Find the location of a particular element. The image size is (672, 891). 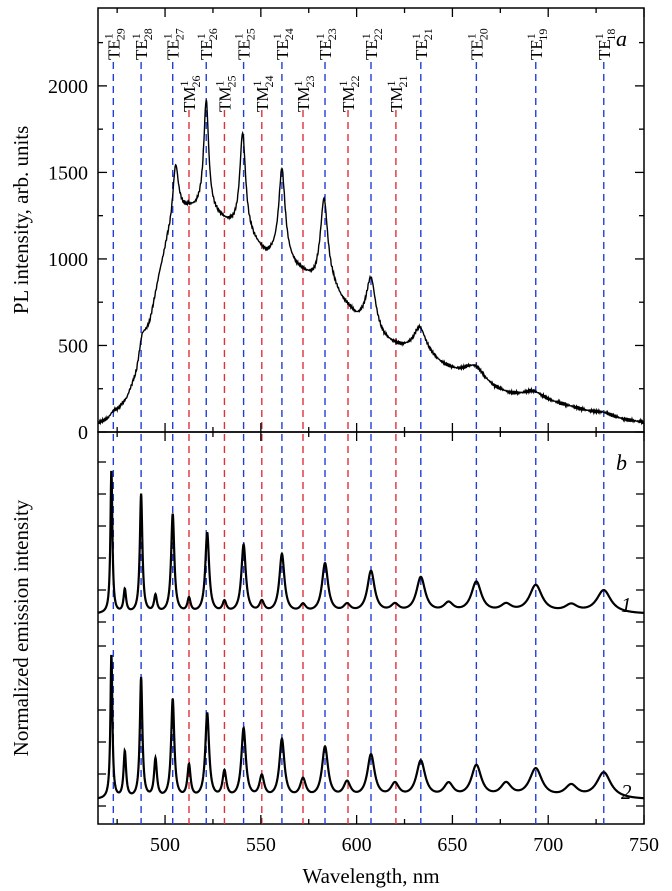

x-tick-label: 700 is located at coordinates (548, 845).